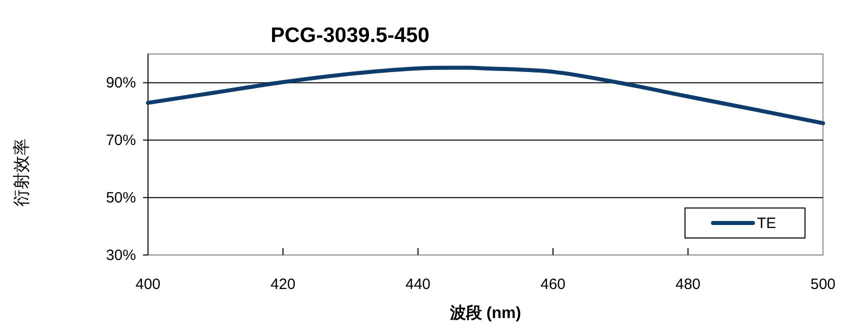 Image resolution: width=859 pixels, height=329 pixels. Describe the element at coordinates (688, 284) in the screenshot. I see `x-tick-label: 480` at that location.